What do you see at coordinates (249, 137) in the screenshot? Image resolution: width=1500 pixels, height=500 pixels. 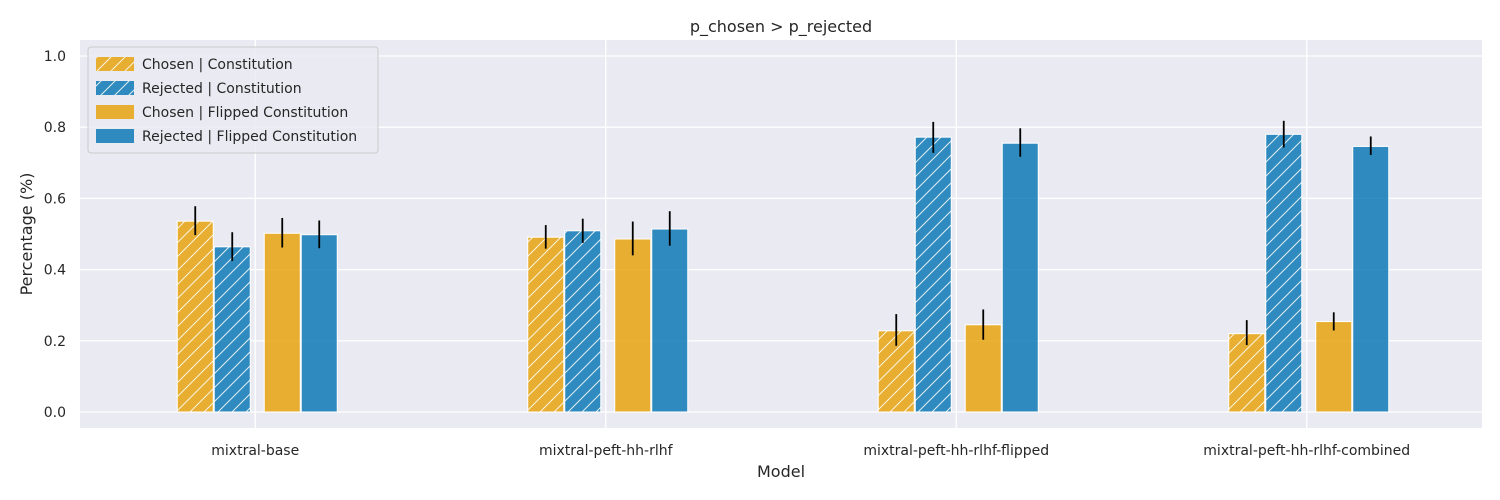 I see `legend-label: Rejected | Flipped Constitution` at bounding box center [249, 137].